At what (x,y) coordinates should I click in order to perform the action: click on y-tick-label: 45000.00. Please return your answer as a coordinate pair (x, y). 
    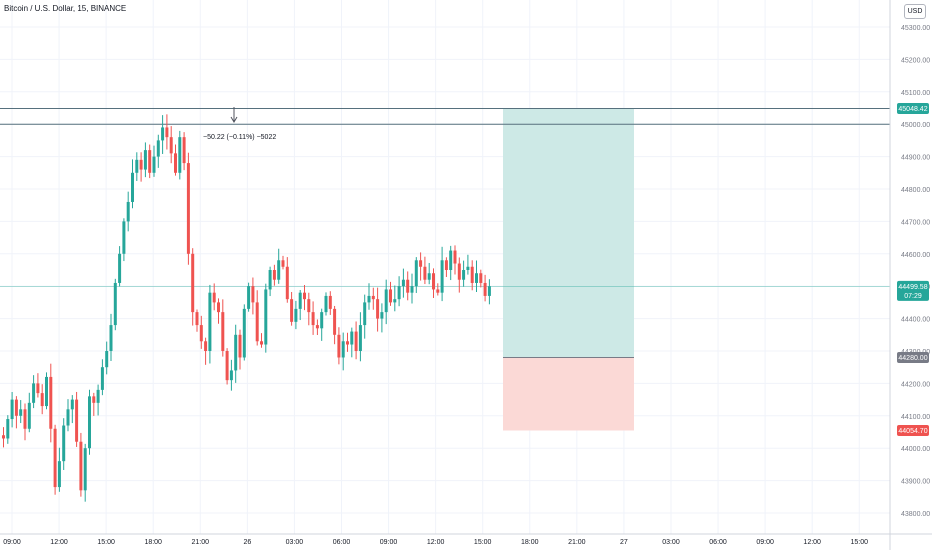
    Looking at the image, I should click on (915, 125).